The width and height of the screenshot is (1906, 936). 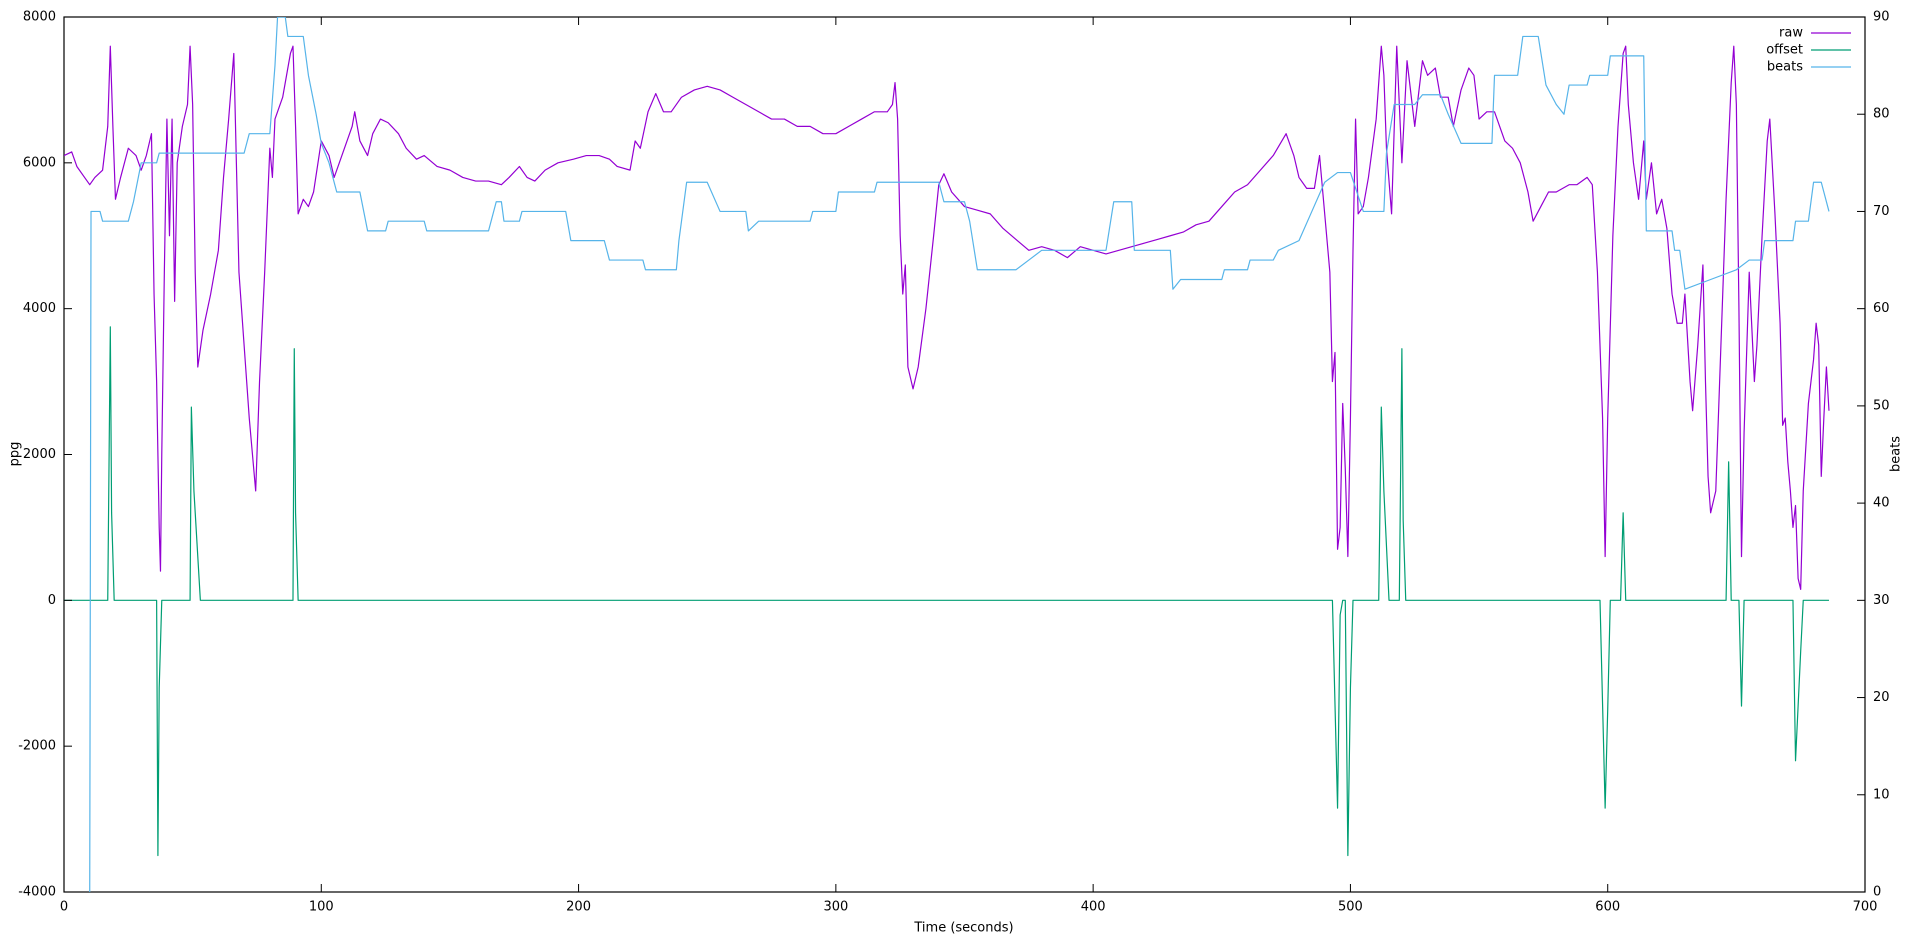 I want to click on y2-tick-label: 20, so click(x=1881, y=697).